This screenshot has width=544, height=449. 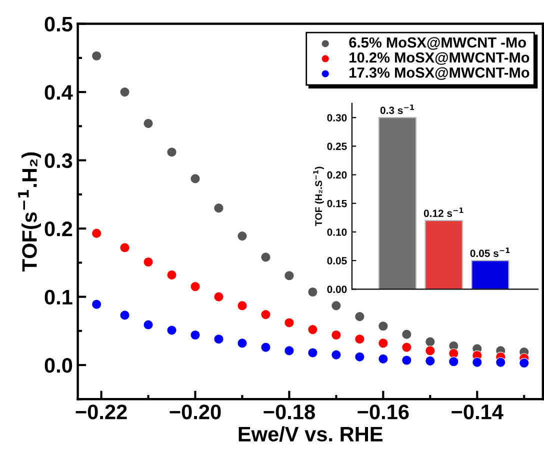 I want to click on y-tick-label: 0.00, so click(x=337, y=290).